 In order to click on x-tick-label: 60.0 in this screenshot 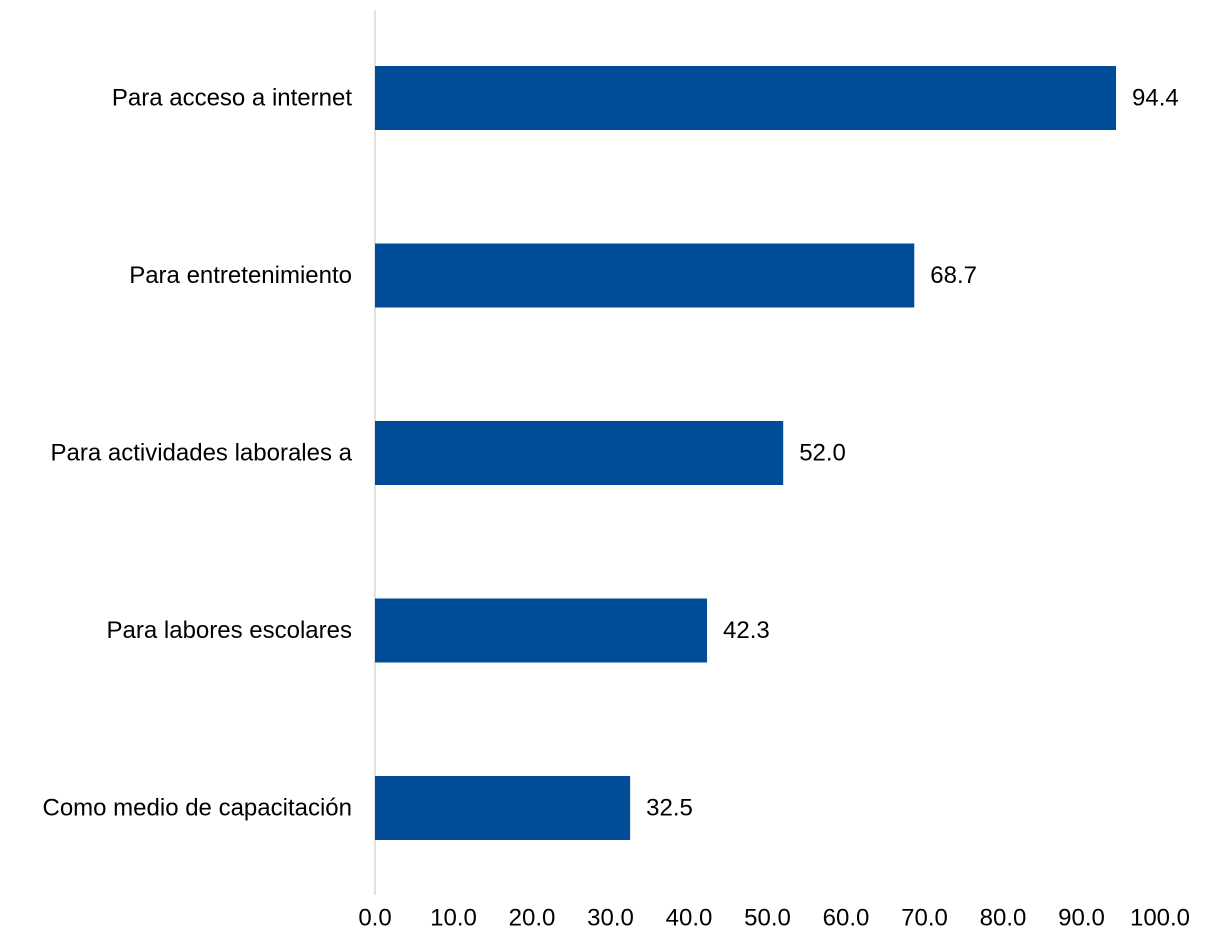, I will do `click(846, 918)`.